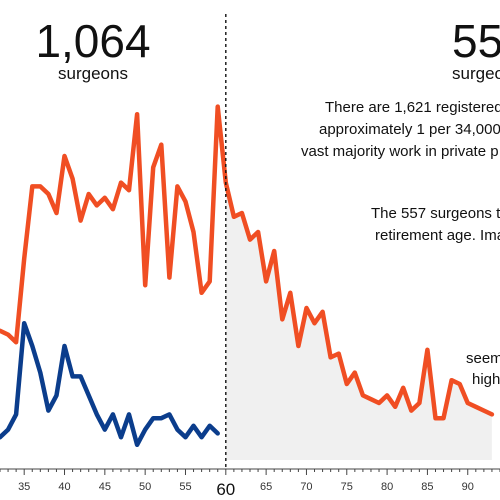  I want to click on right-surgeon-unit: surgeons, so click(476, 73).